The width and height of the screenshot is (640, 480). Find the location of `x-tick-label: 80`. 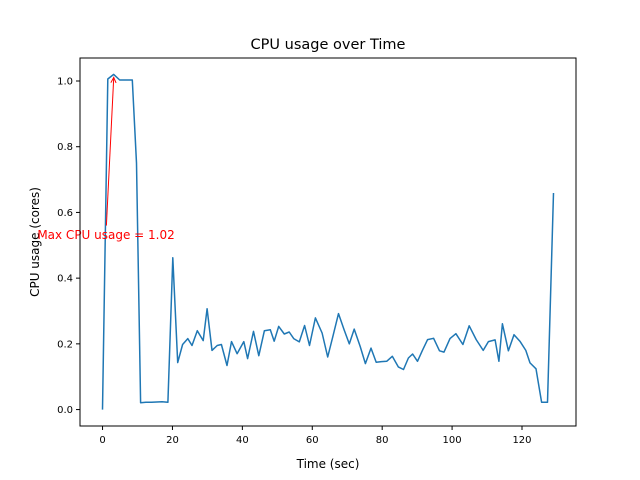

x-tick-label: 80 is located at coordinates (382, 440).